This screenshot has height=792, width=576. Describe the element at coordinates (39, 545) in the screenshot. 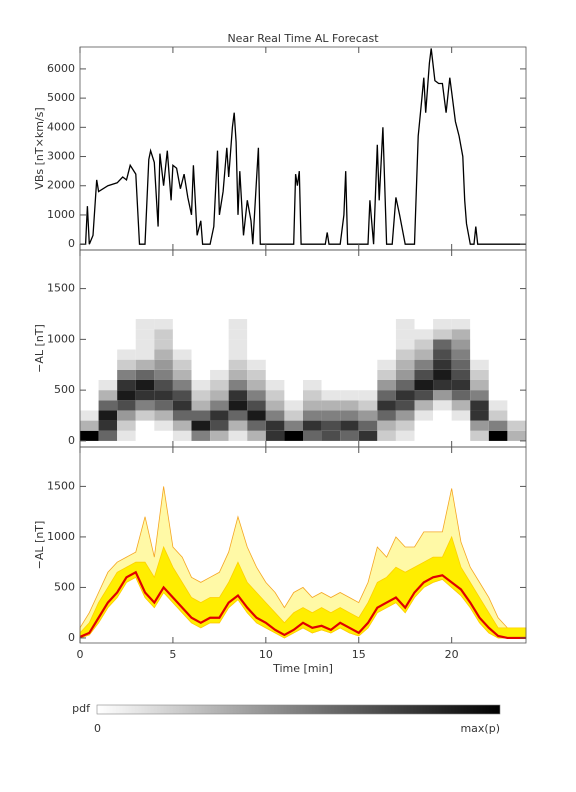

I see `y-axis-label: −AL [nT]` at that location.